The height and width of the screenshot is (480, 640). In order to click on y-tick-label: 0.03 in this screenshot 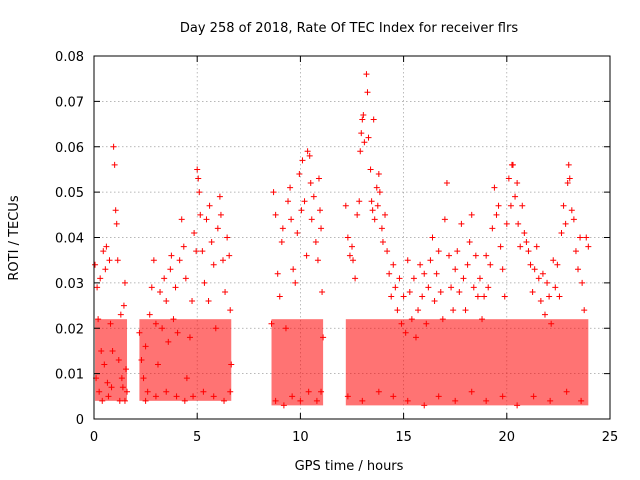, I will do `click(69, 284)`.